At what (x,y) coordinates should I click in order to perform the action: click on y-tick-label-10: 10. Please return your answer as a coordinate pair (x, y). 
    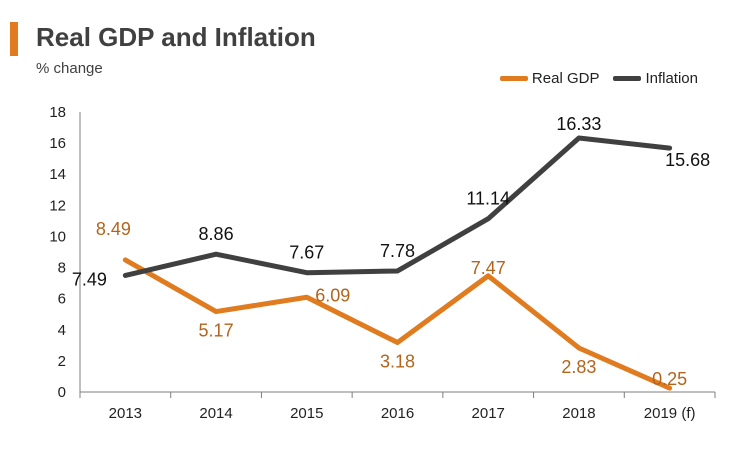
    Looking at the image, I should click on (57, 236).